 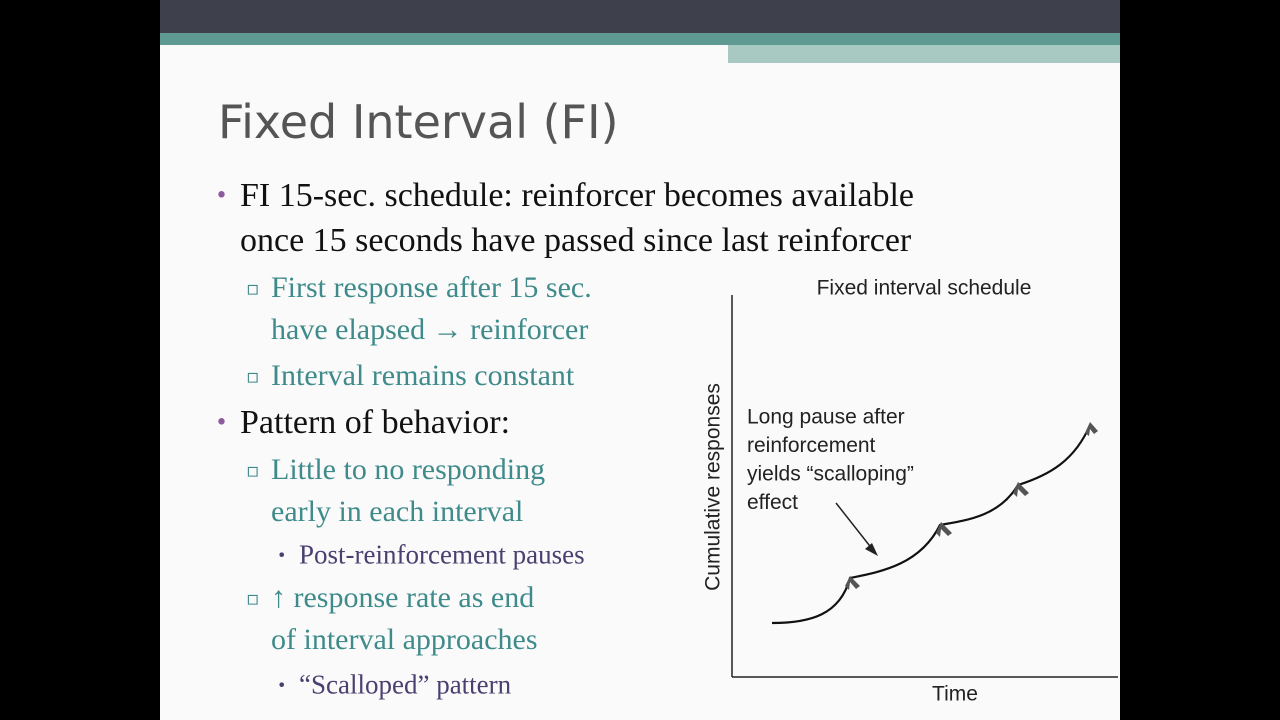 I want to click on bullet-text: Little to no responding, so click(x=408, y=469).